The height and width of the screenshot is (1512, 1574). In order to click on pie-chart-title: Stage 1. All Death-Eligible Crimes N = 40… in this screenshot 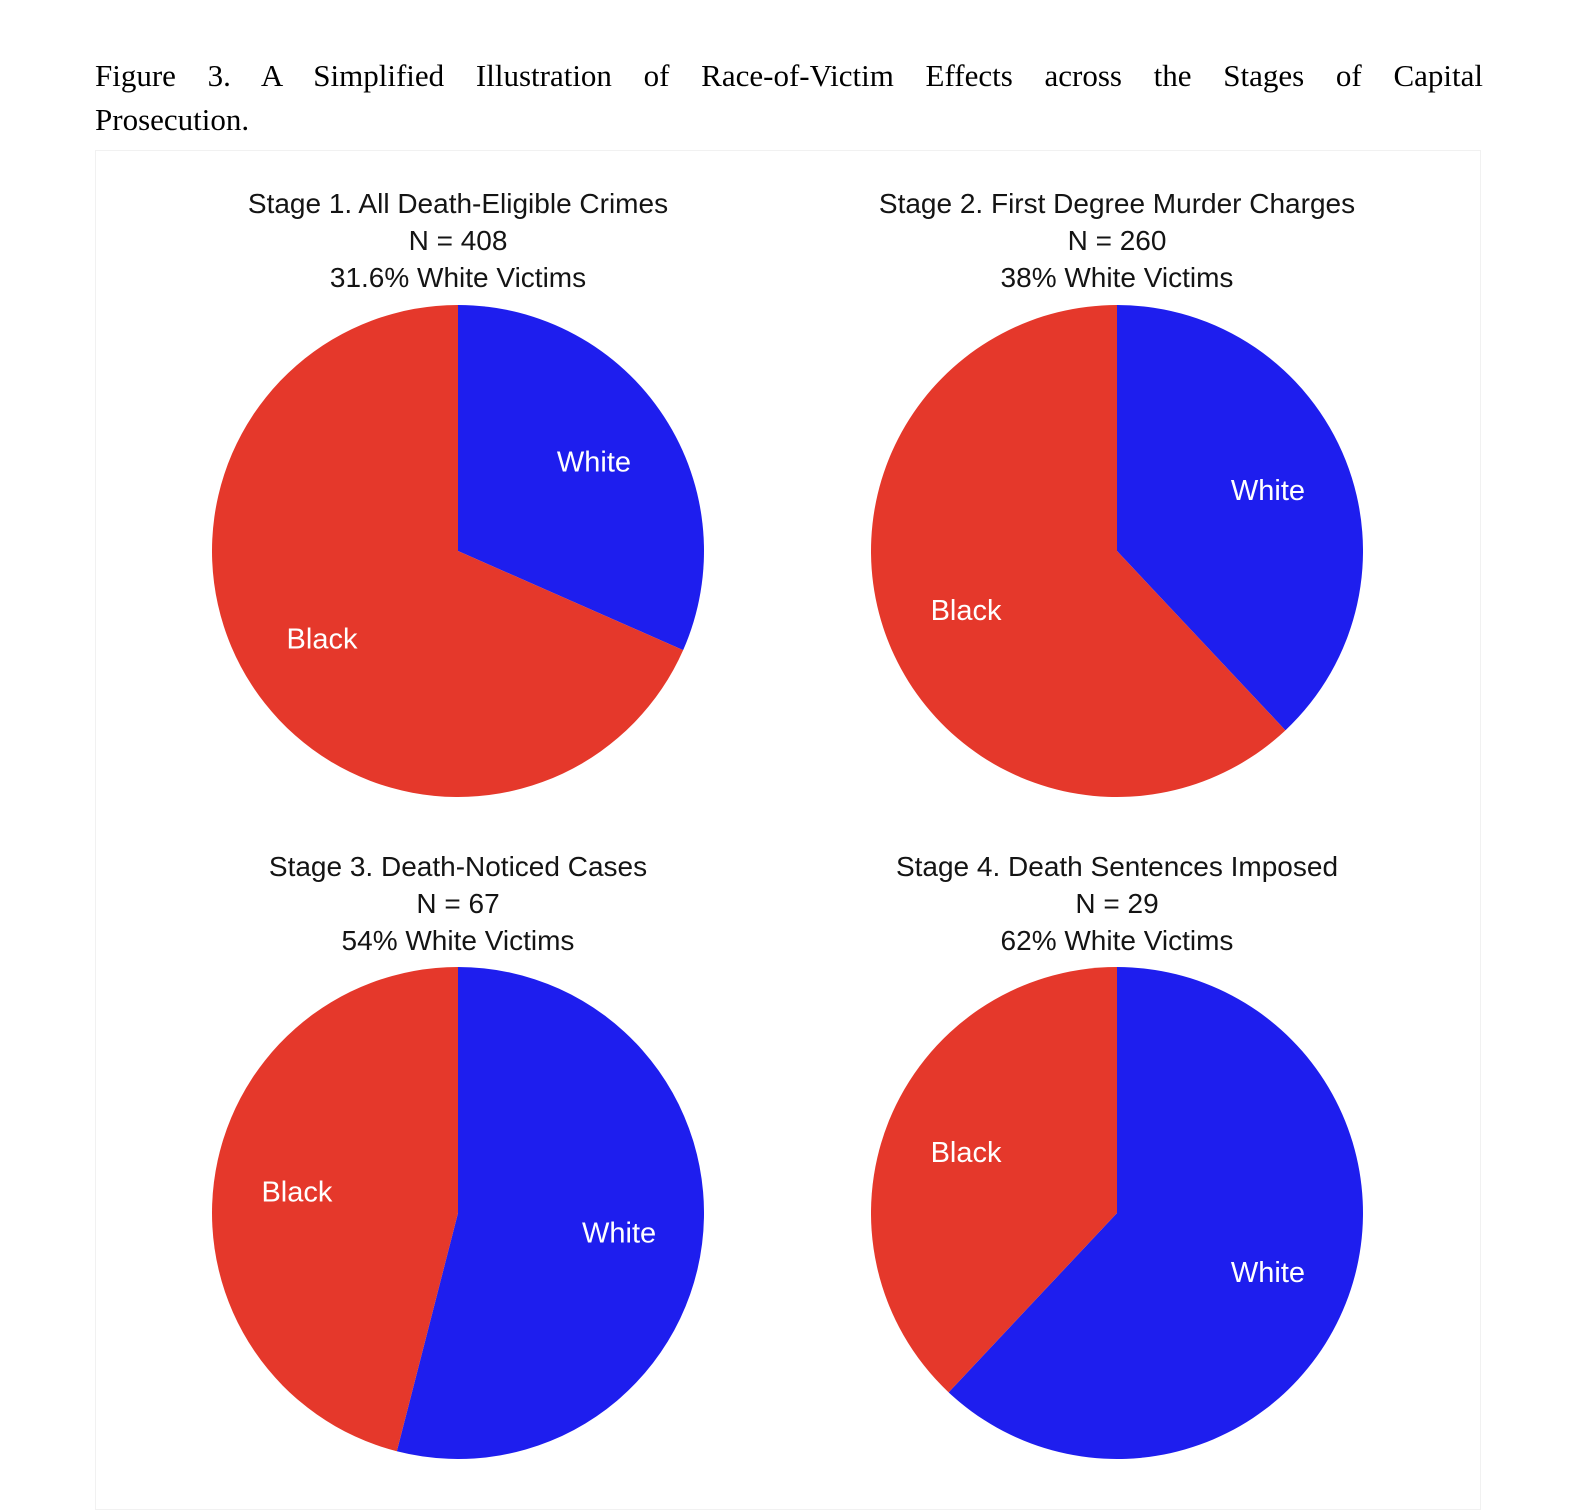, I will do `click(458, 240)`.